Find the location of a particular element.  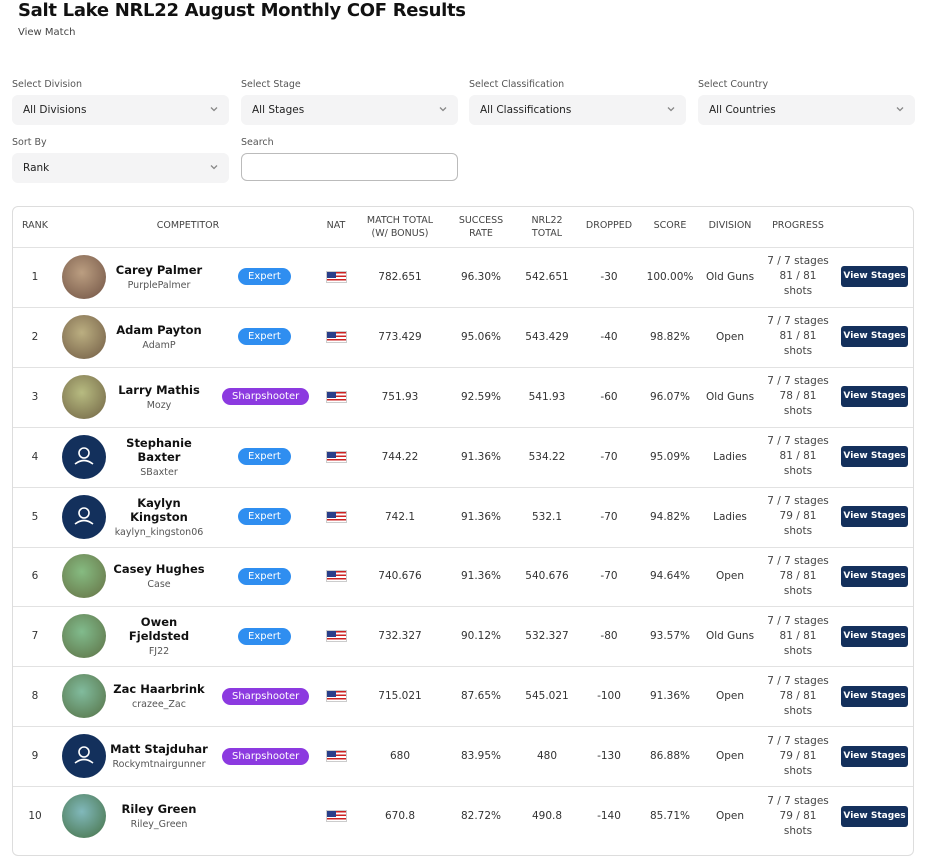

nrl22-total: 490.8 is located at coordinates (547, 816).